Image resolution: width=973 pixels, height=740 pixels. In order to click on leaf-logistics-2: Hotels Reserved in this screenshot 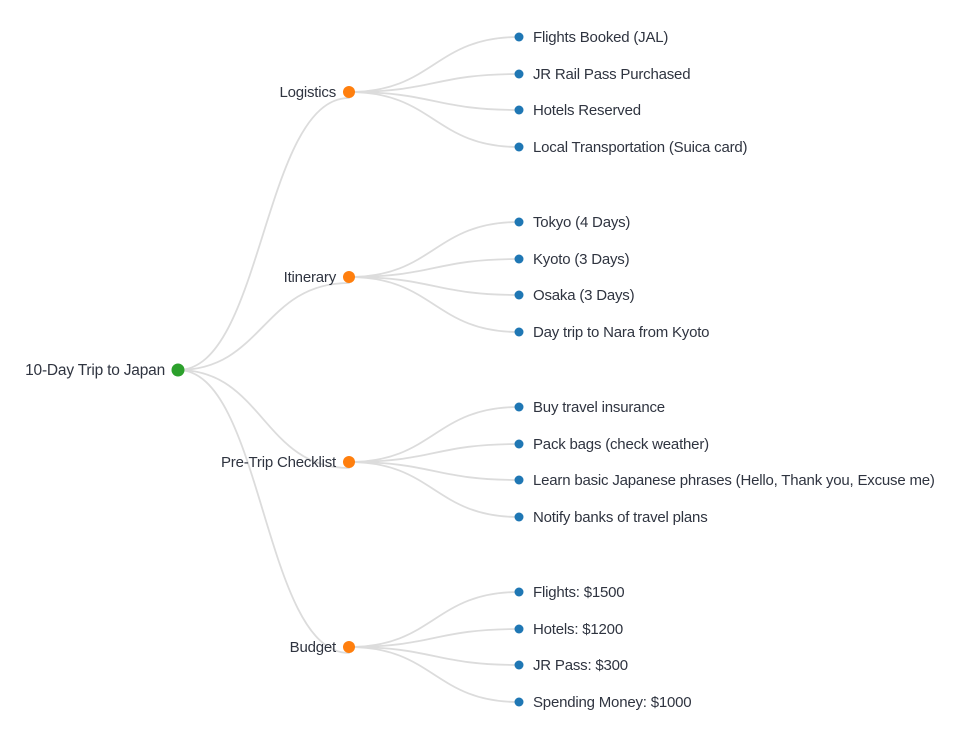, I will do `click(577, 110)`.